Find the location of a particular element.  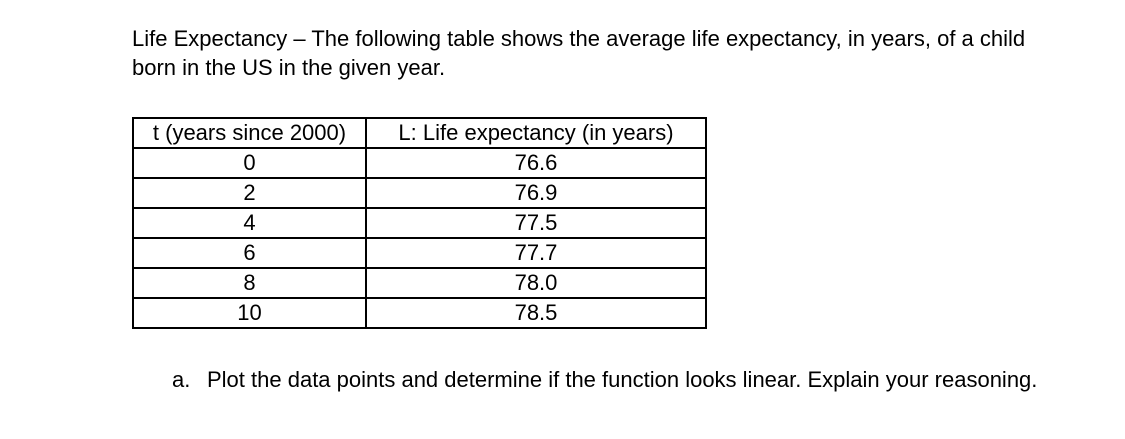

table-row: 6 77.7 is located at coordinates (419, 253).